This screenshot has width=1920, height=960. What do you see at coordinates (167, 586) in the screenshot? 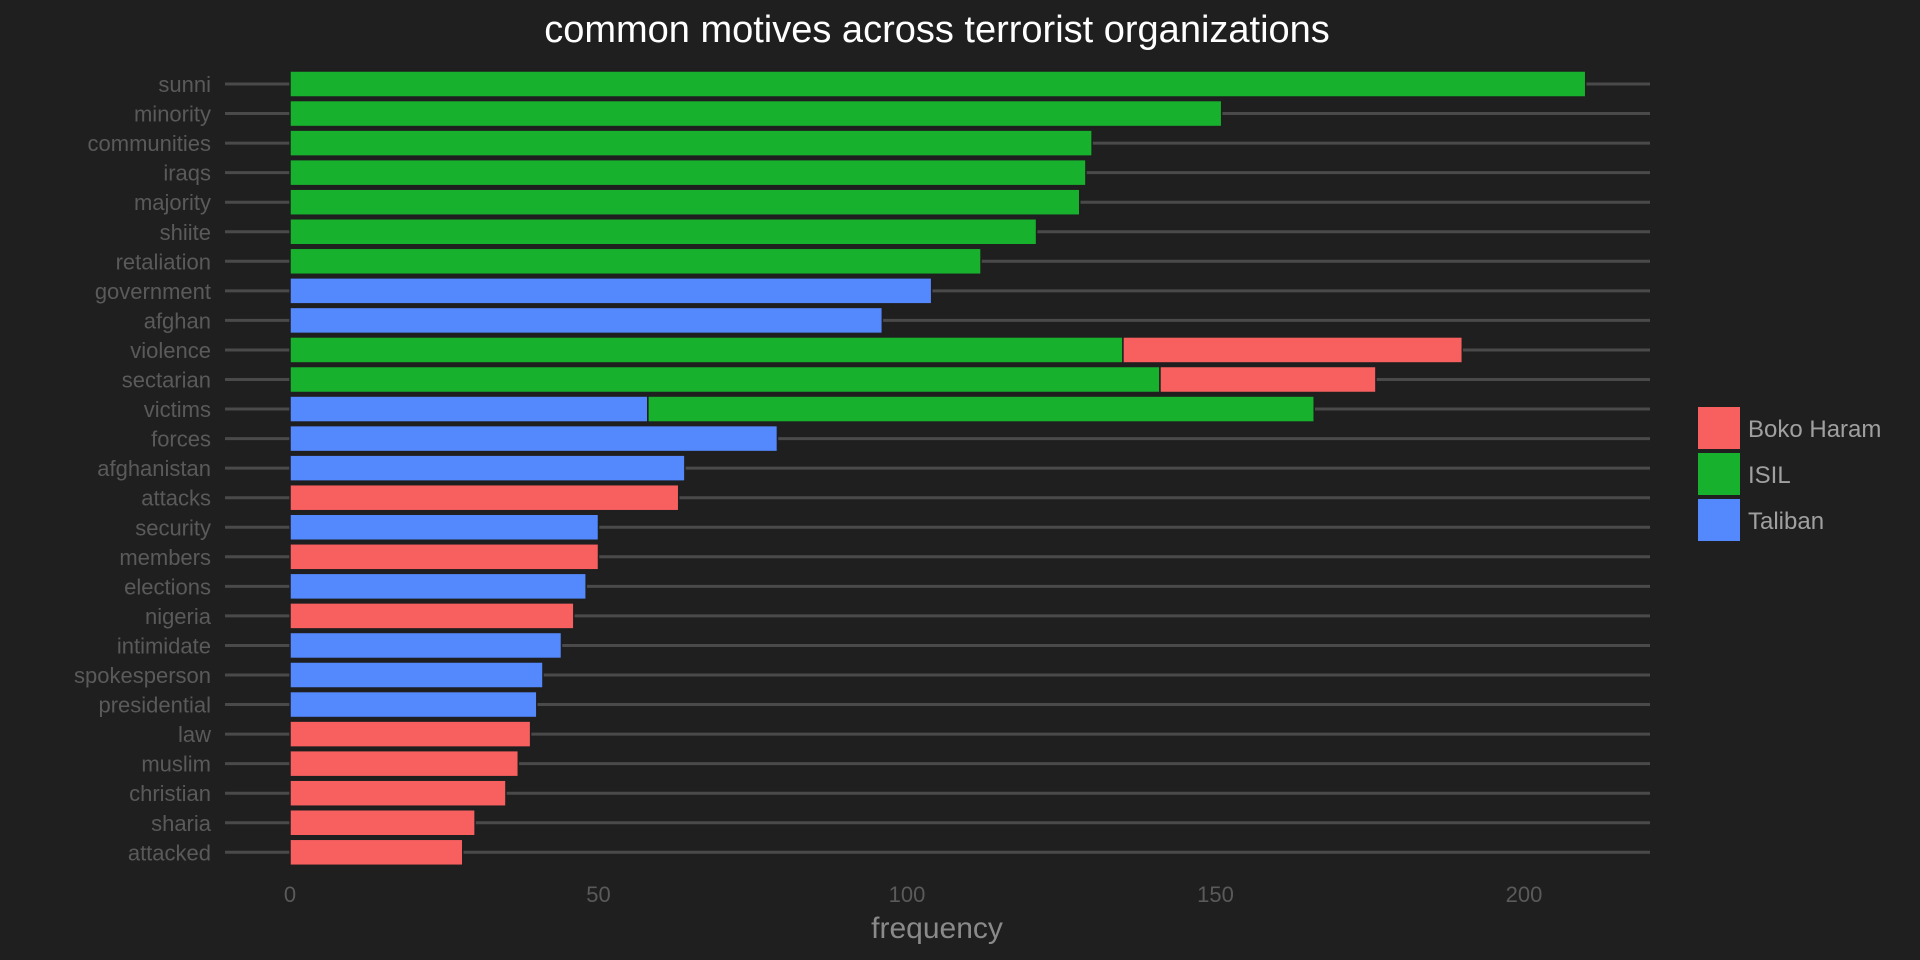
I see `category-label-elections: elections` at bounding box center [167, 586].